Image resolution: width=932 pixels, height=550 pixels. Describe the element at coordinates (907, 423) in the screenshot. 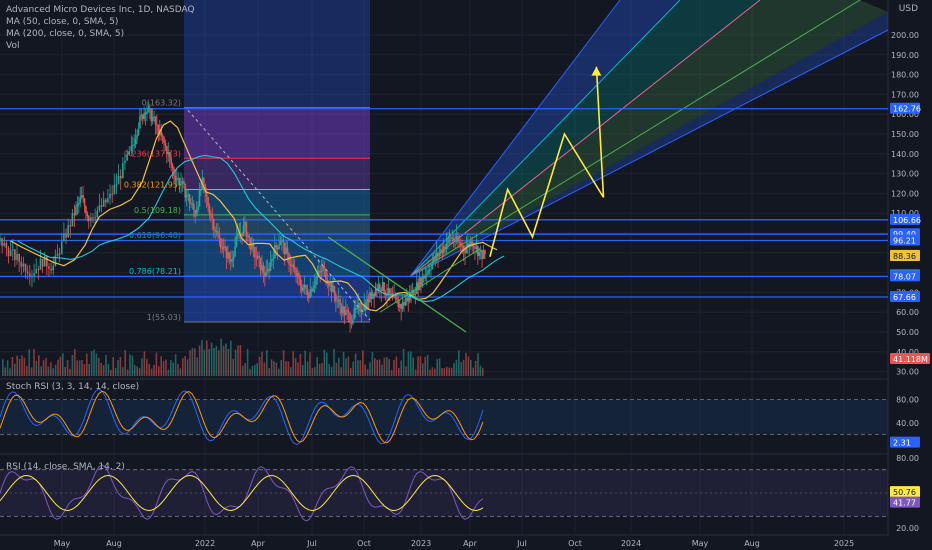

I see `stoch-tick-label: 40.00` at that location.